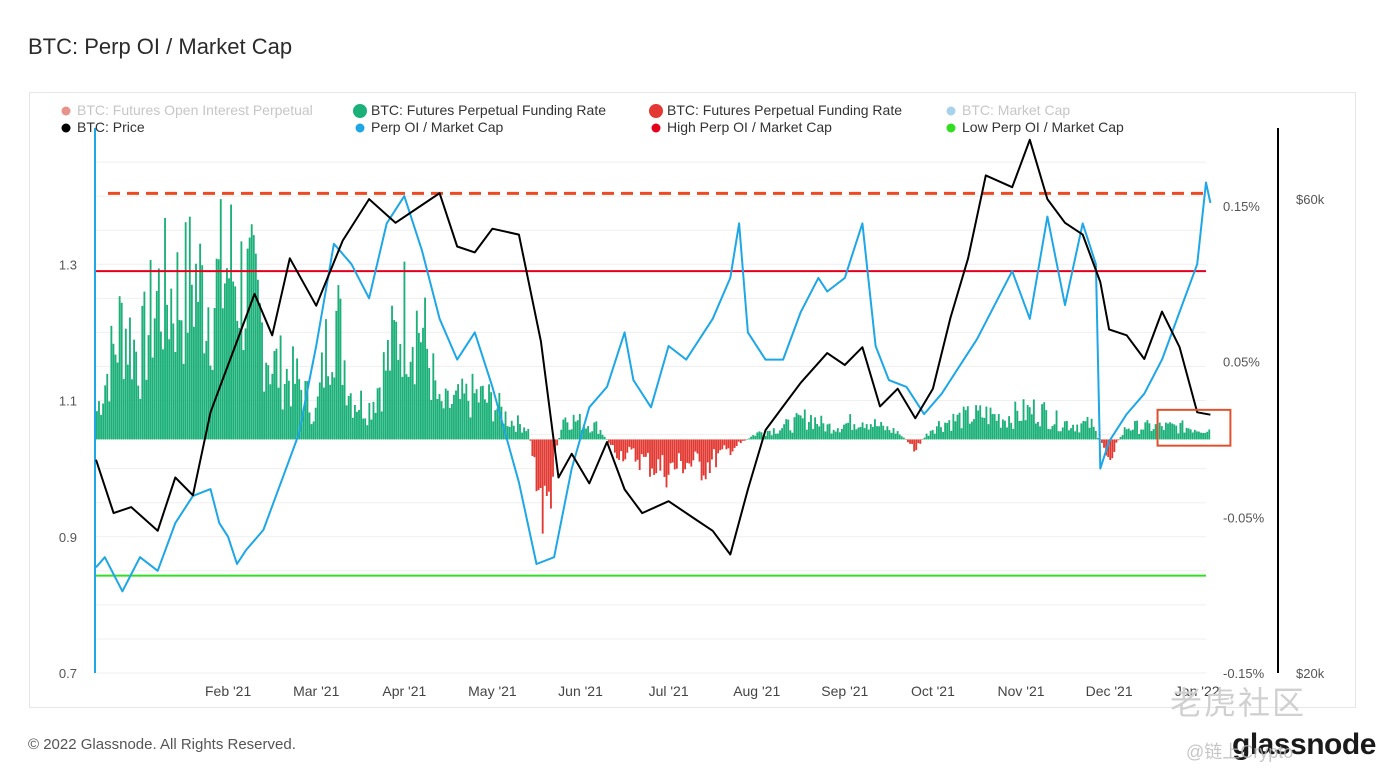  Describe the element at coordinates (111, 127) in the screenshot. I see `legend-label: BTC: Price` at that location.